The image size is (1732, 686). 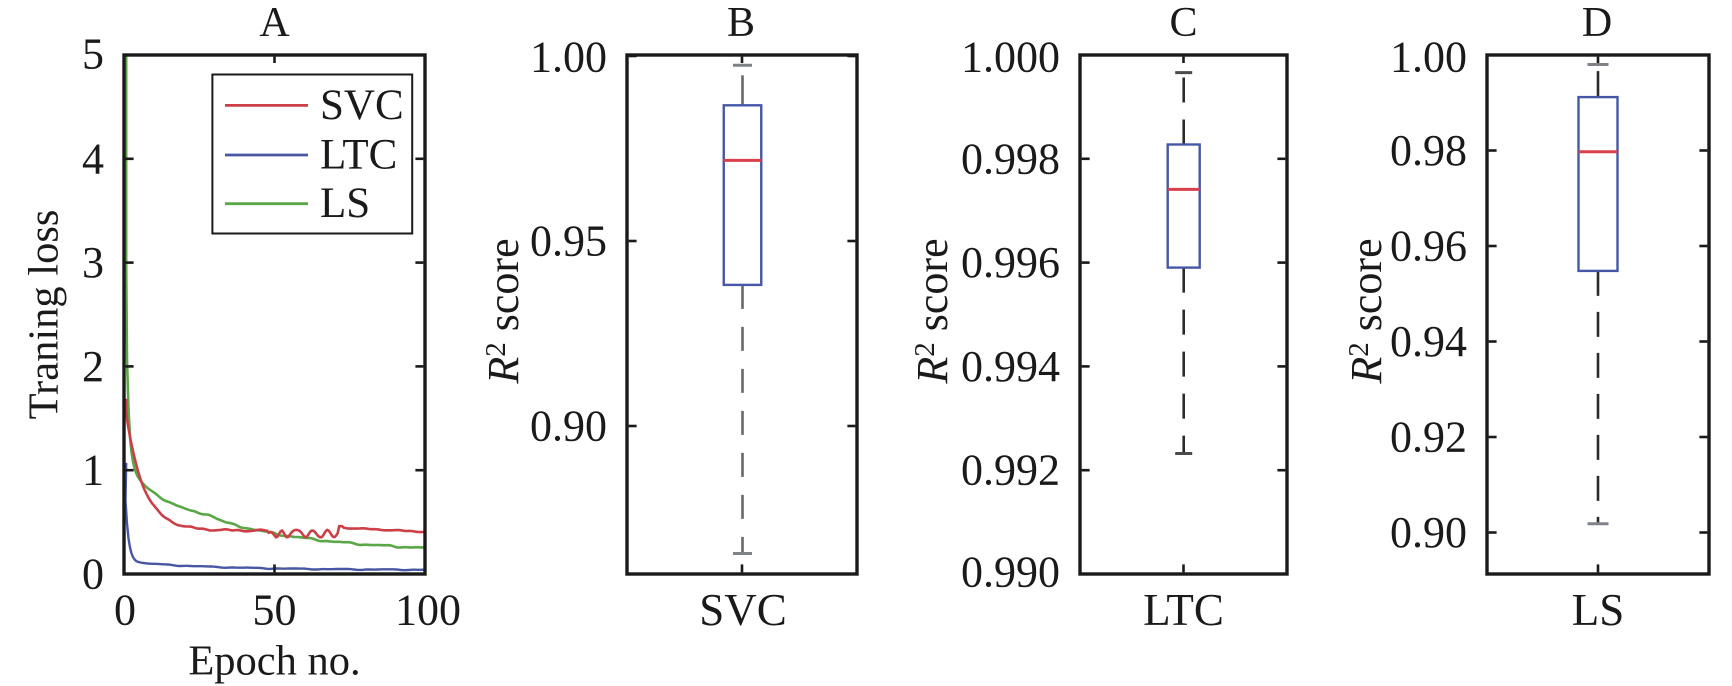 What do you see at coordinates (275, 610) in the screenshot?
I see `svg-text: 50` at bounding box center [275, 610].